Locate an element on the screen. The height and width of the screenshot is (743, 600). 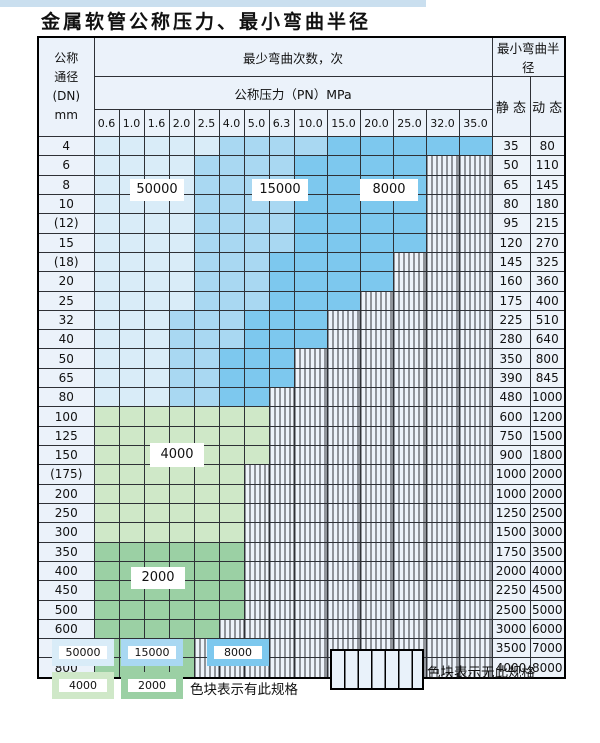
static-radius-value: 1000 is located at coordinates (511, 474).